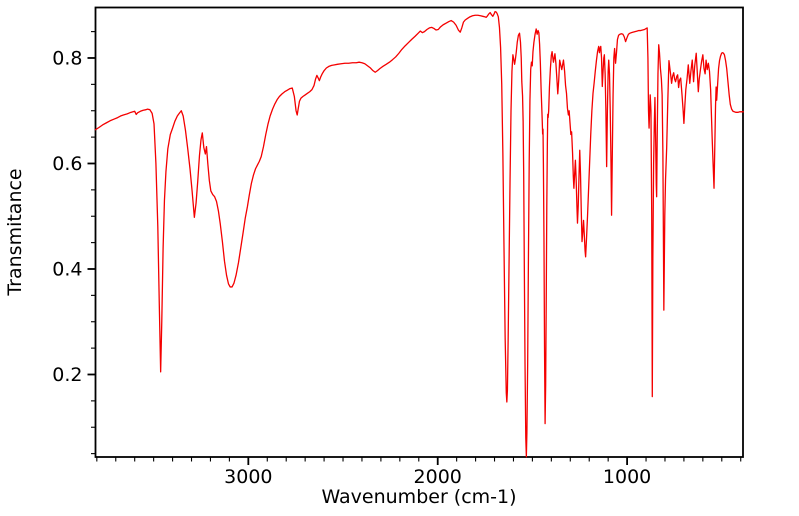  What do you see at coordinates (15, 232) in the screenshot?
I see `y-axis-label: Transmitance` at bounding box center [15, 232].